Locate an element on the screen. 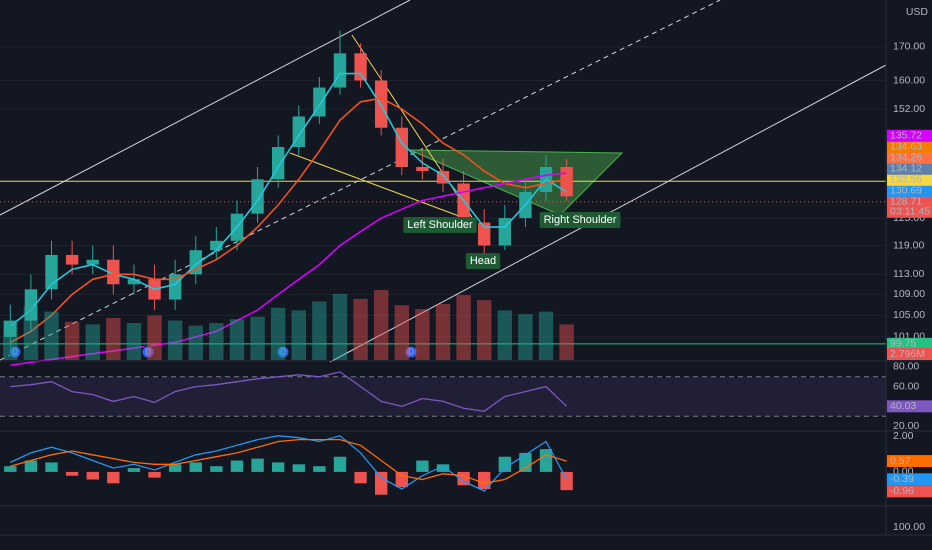 The image size is (932, 550). rsi-tick-label: 80.00 is located at coordinates (906, 367).